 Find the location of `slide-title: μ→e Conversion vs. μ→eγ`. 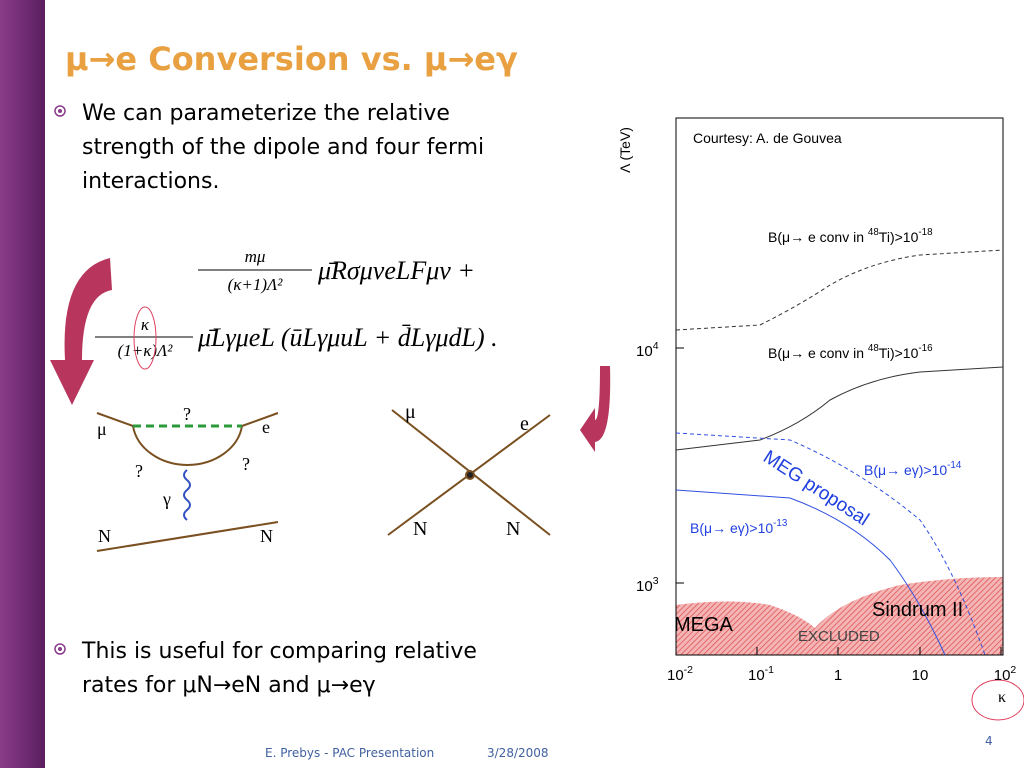

slide-title: μ→e Conversion vs. μ→eγ is located at coordinates (291, 59).